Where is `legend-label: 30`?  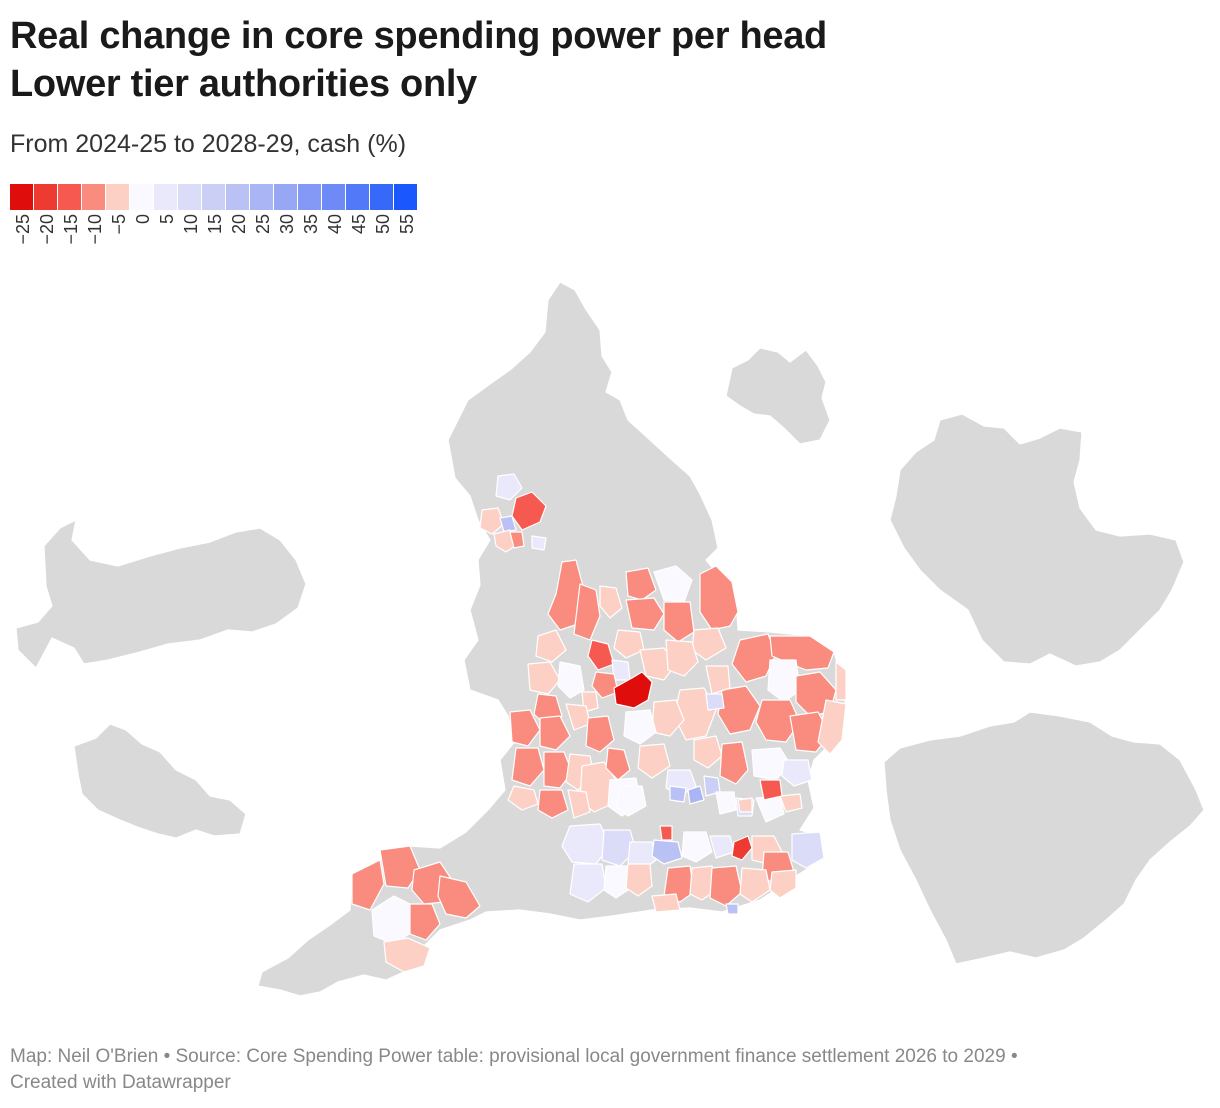 legend-label: 30 is located at coordinates (287, 224).